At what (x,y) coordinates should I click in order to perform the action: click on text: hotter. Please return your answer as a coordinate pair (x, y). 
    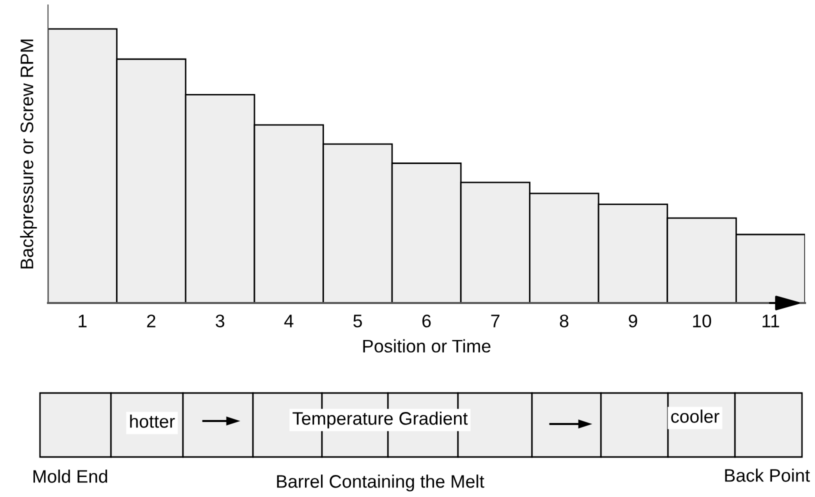
    Looking at the image, I should click on (152, 421).